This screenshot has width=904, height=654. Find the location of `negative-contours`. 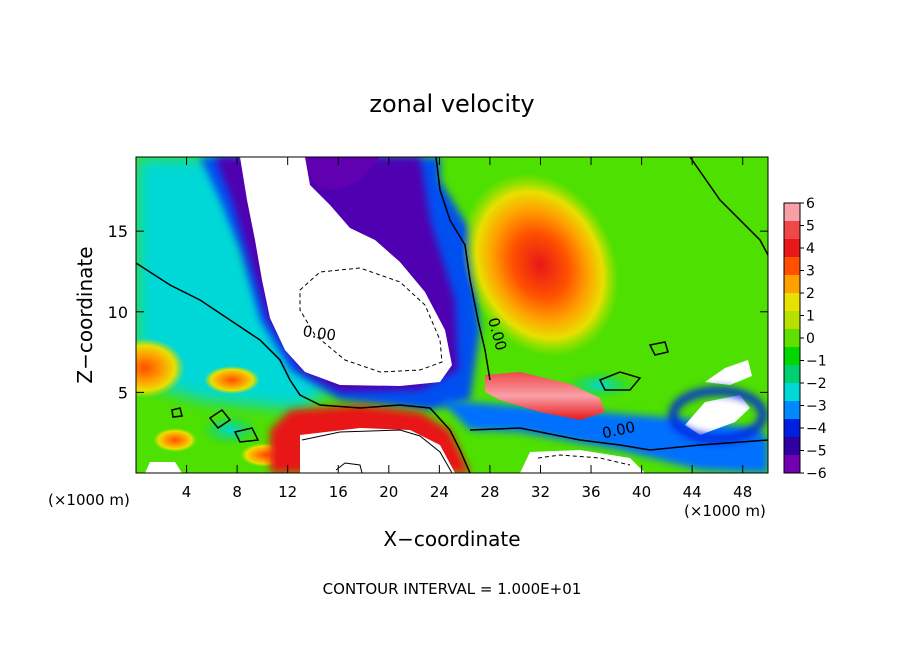

negative-contours is located at coordinates (465, 366).